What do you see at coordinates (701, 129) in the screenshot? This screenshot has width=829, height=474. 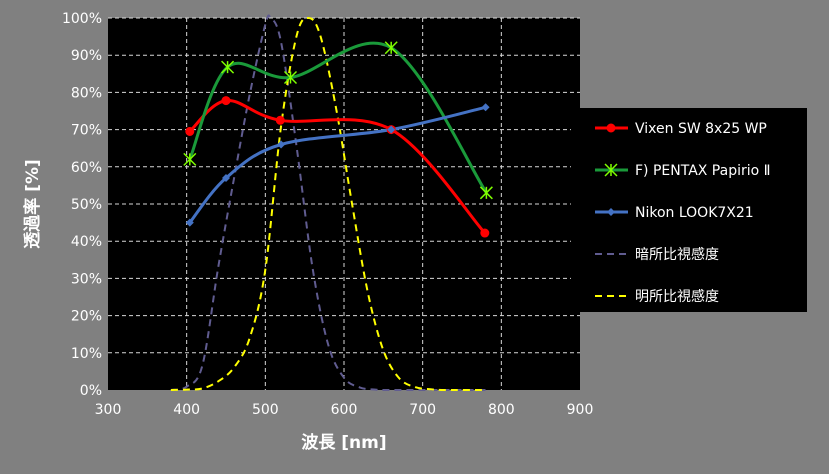 I see `legend-label: Vixen SW 8x25 WP` at bounding box center [701, 129].